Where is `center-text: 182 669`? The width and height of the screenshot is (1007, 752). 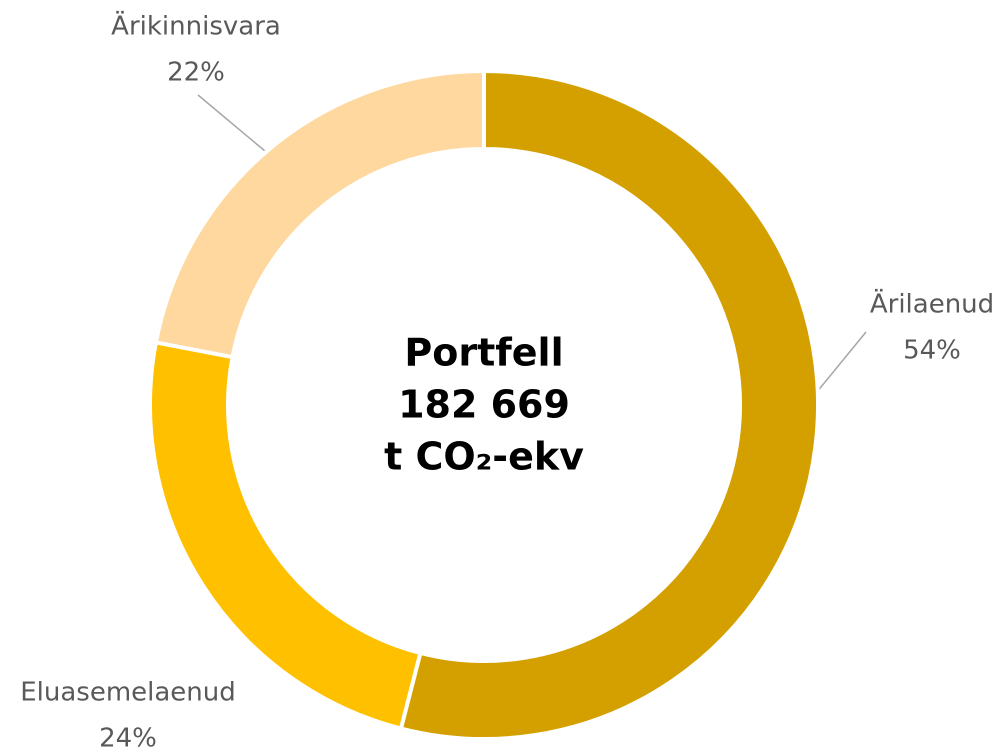 center-text: 182 669 is located at coordinates (484, 405).